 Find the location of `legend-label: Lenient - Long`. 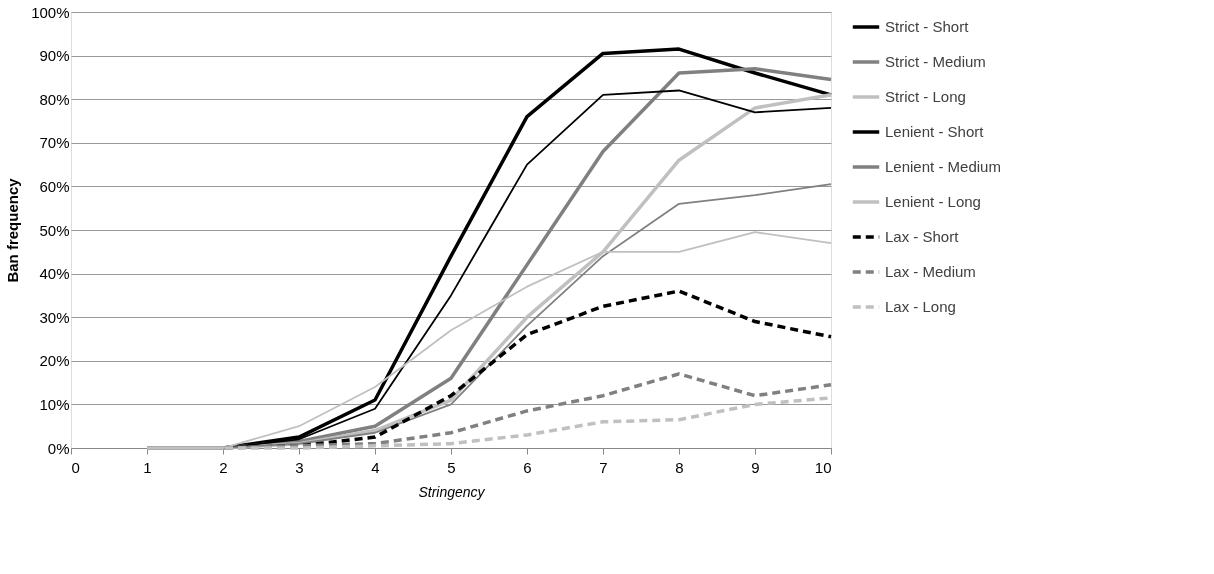

legend-label: Lenient - Long is located at coordinates (933, 201).